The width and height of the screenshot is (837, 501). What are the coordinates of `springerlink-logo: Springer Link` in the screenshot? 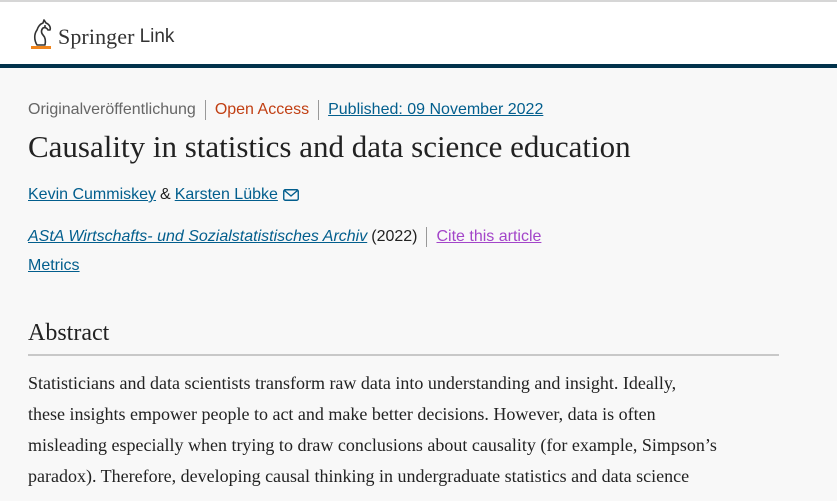 It's located at (101, 34).